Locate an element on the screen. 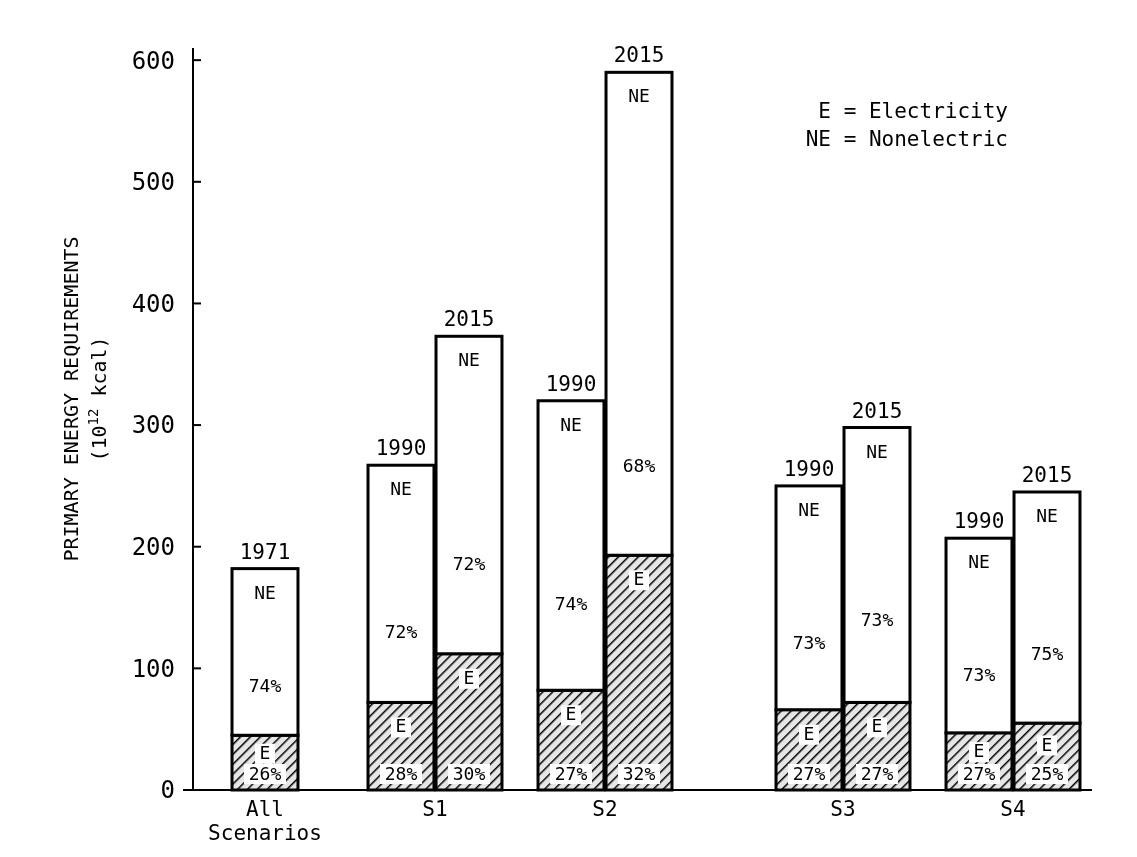  annotation: 28% is located at coordinates (401, 774).